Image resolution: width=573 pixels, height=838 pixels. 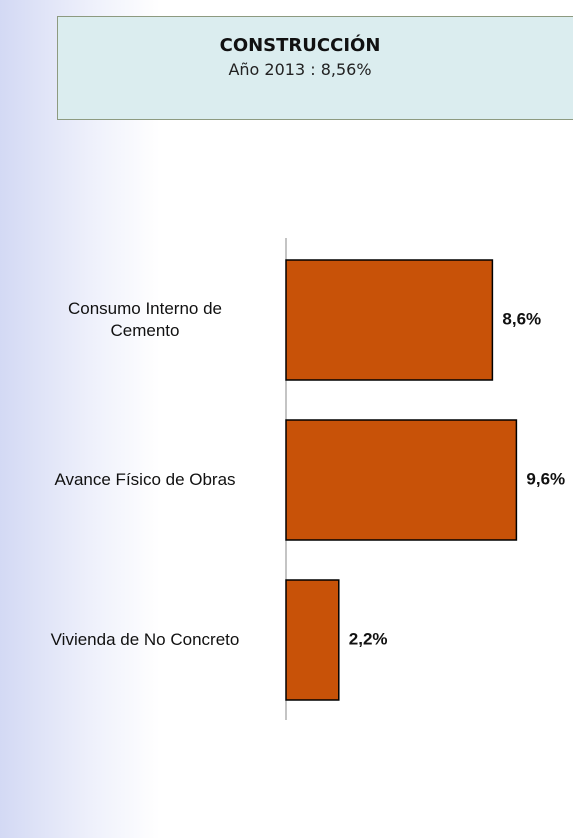 I want to click on category-label: Vivienda de No Concreto, so click(x=145, y=639).